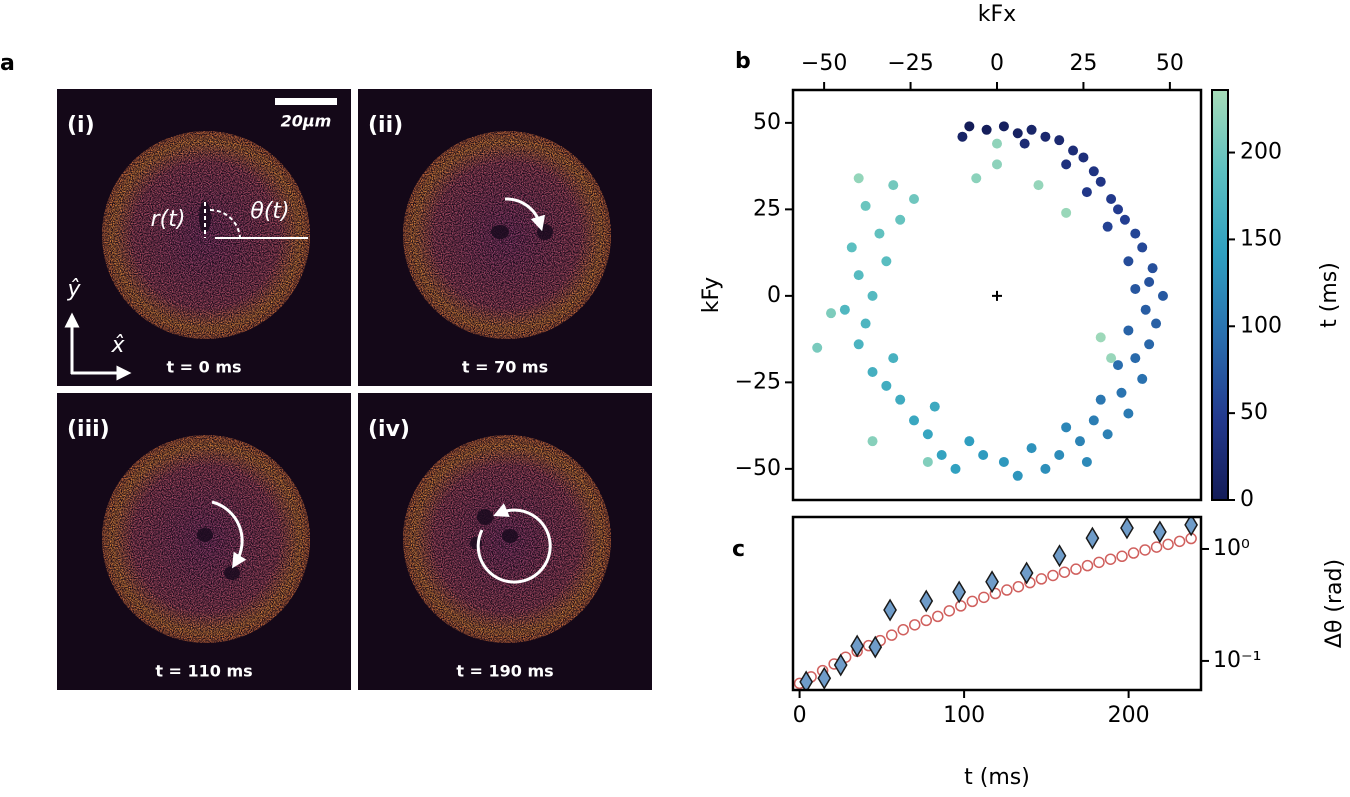 The height and width of the screenshot is (797, 1350). What do you see at coordinates (997, 14) in the screenshot?
I see `x-axis-label: kFx` at bounding box center [997, 14].